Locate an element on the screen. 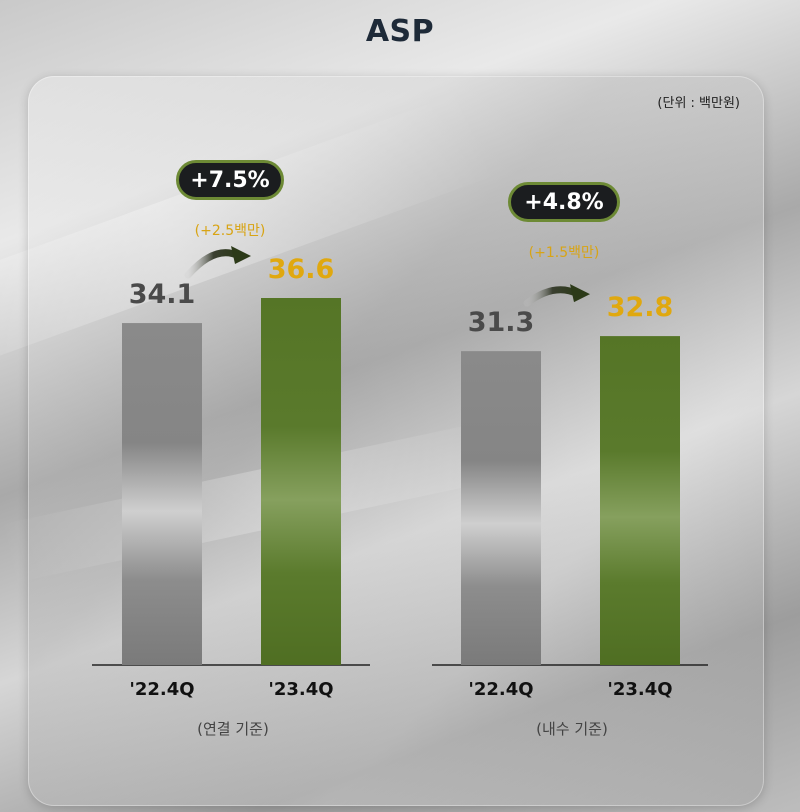 The image size is (800, 812). change-percent-badge: +4.8% is located at coordinates (564, 202).